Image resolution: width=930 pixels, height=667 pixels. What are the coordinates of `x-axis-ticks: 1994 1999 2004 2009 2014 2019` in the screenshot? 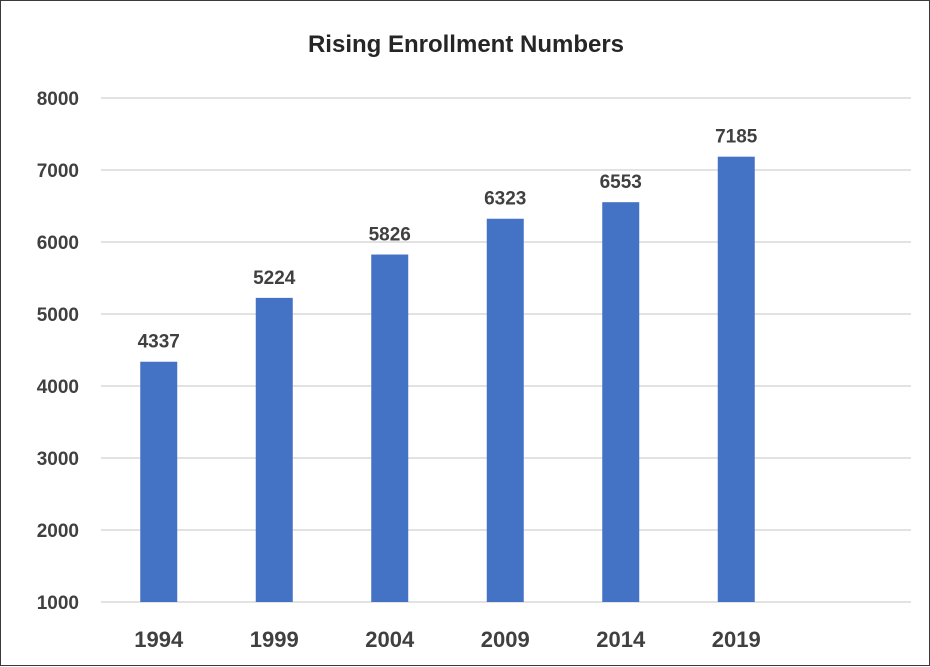 It's located at (447, 639).